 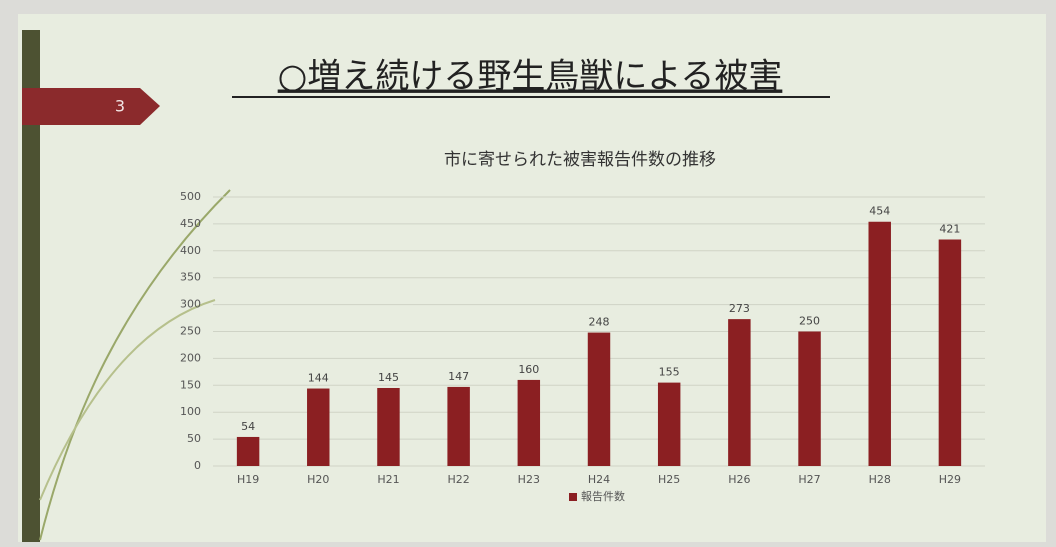 What do you see at coordinates (669, 479) in the screenshot?
I see `x-tick-label: H25` at bounding box center [669, 479].